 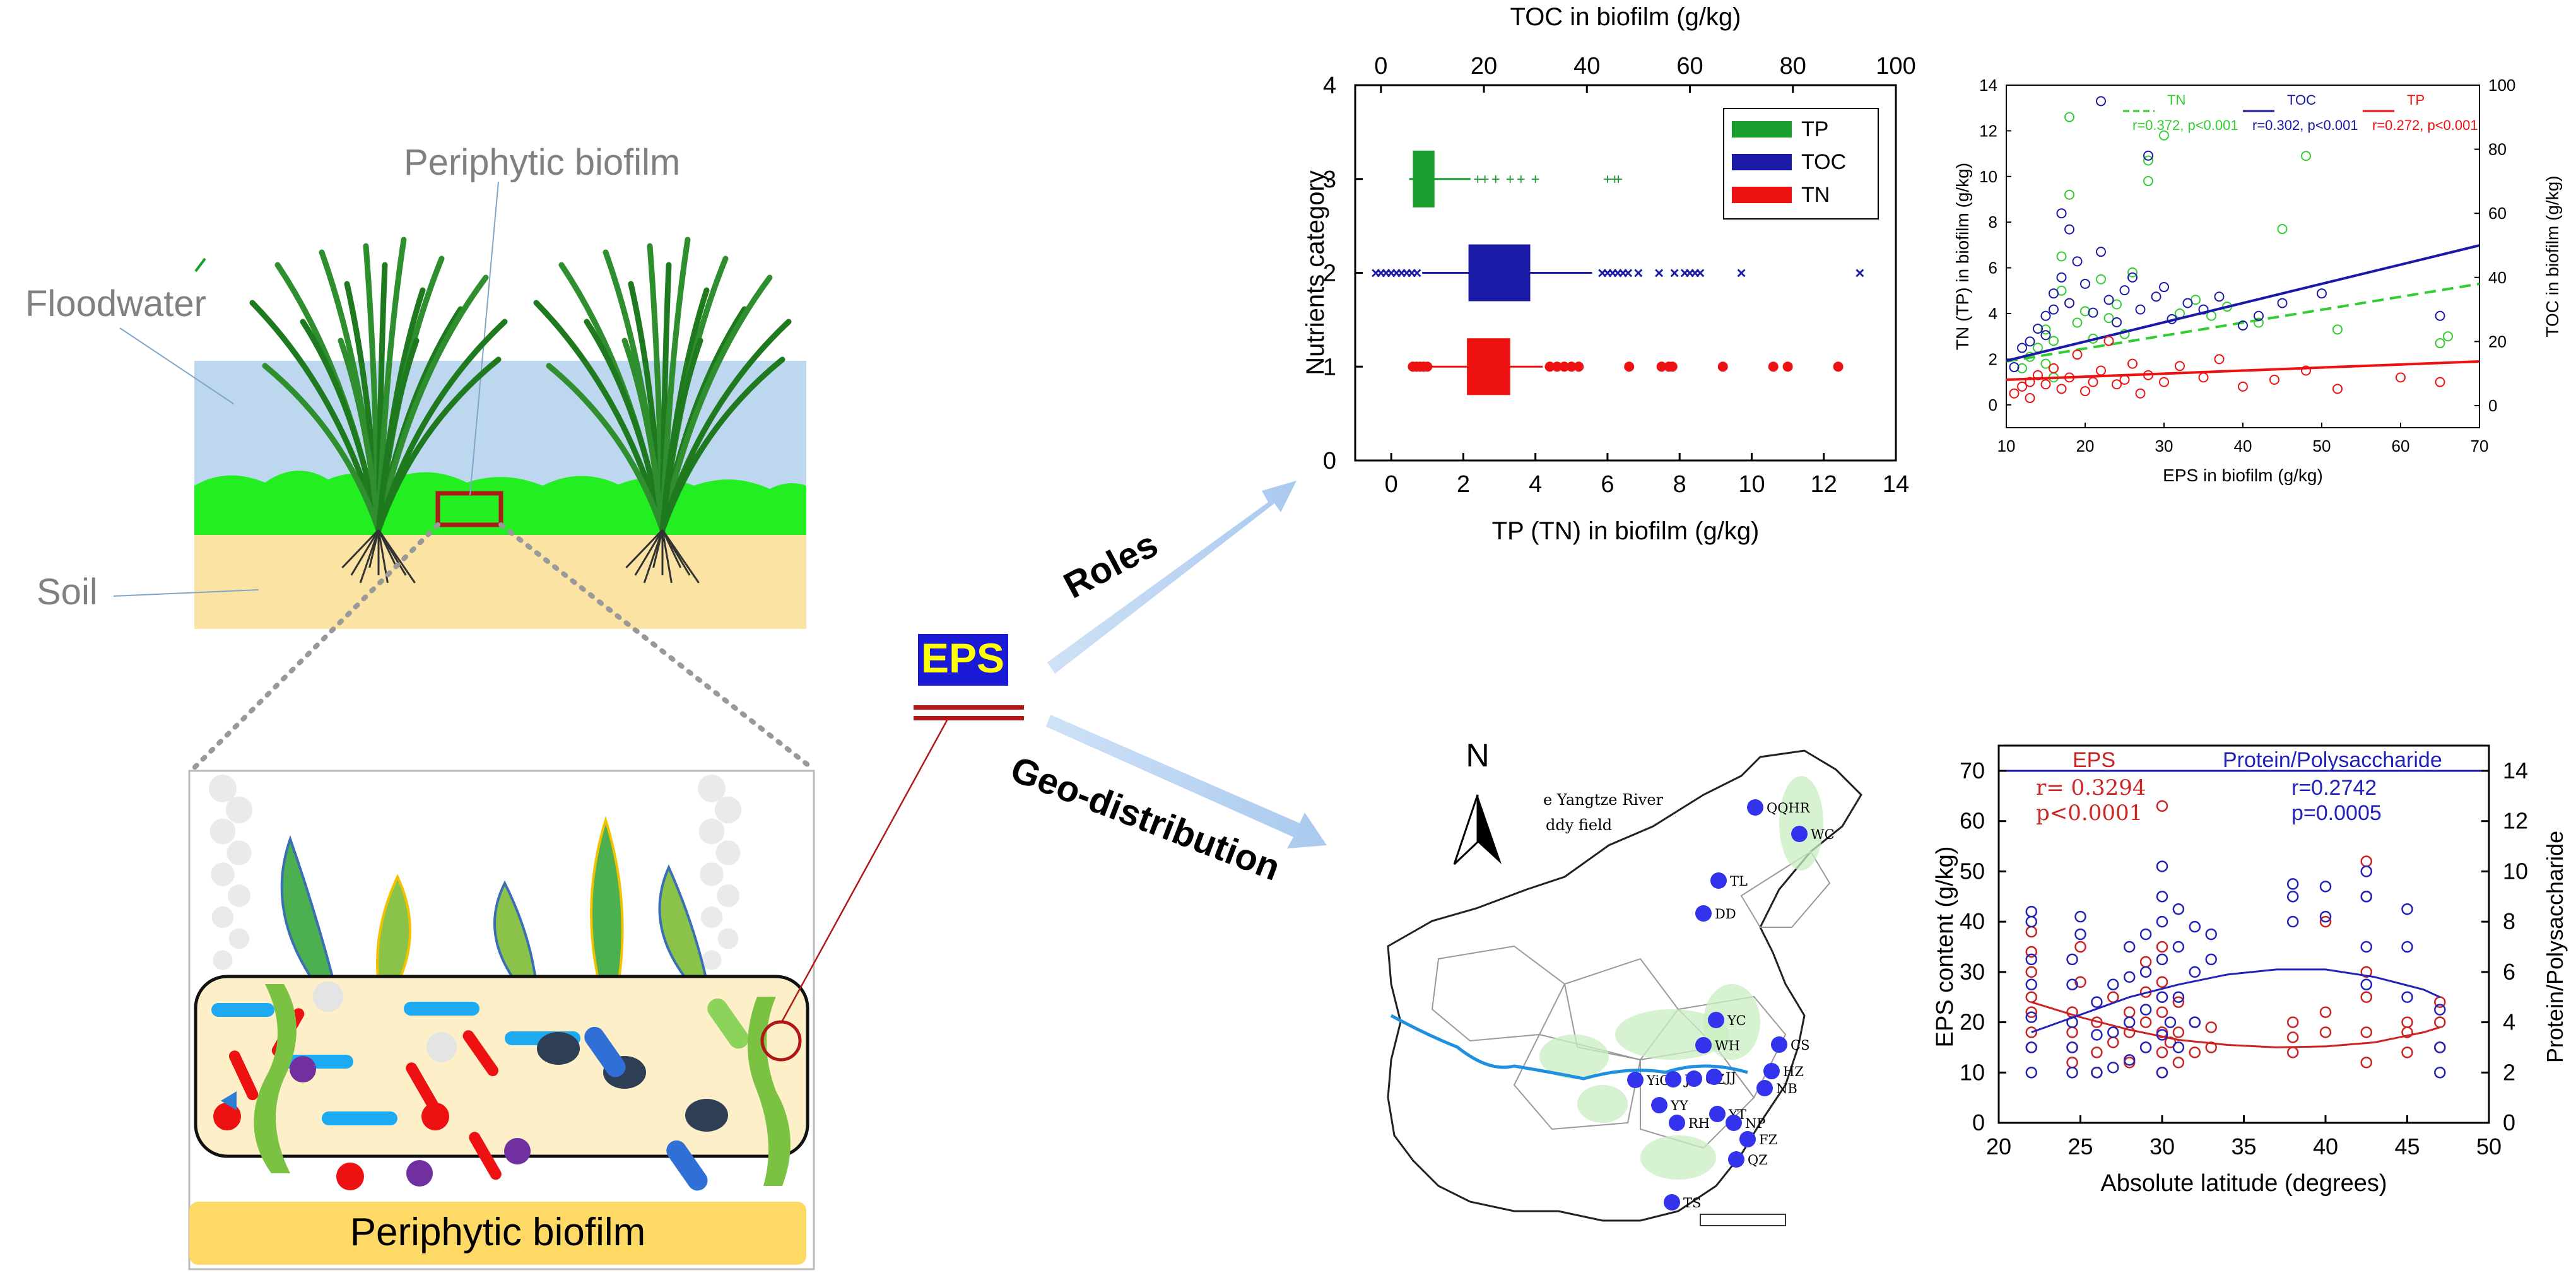 I want to click on site-label: TS, so click(x=1692, y=1203).